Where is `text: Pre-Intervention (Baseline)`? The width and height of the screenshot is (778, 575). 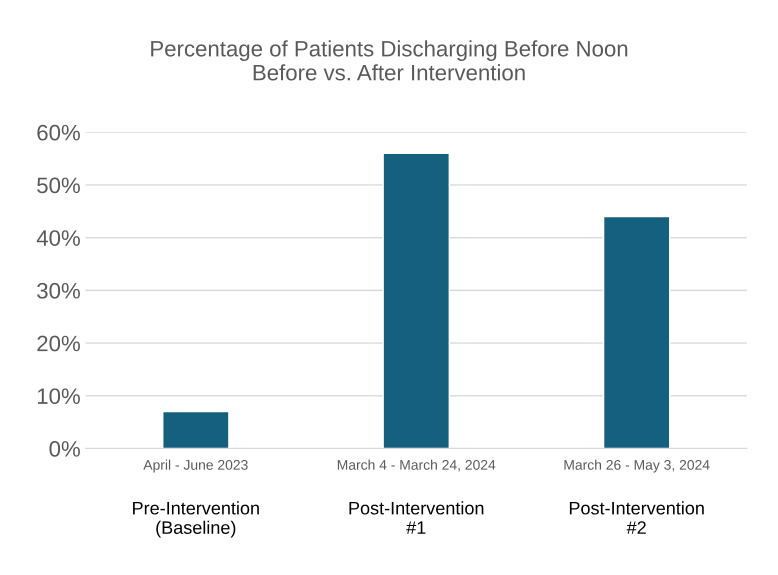
text: Pre-Intervention (Baseline) is located at coordinates (196, 519).